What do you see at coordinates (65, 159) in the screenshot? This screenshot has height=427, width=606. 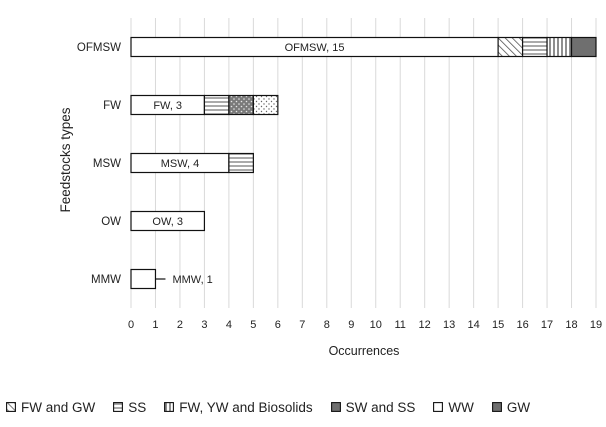 I see `y-axis-title: Feedstocks types` at bounding box center [65, 159].